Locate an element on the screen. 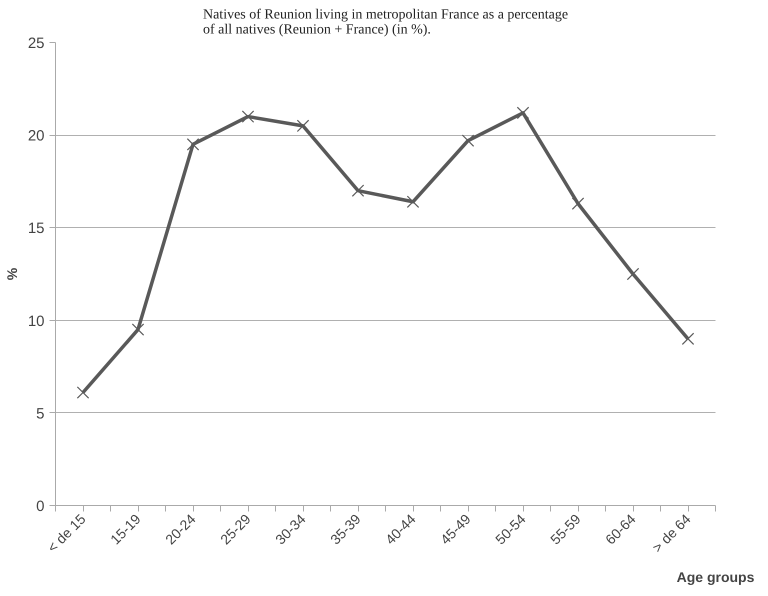 The width and height of the screenshot is (768, 596). y-tick-label: 15 is located at coordinates (36, 229).